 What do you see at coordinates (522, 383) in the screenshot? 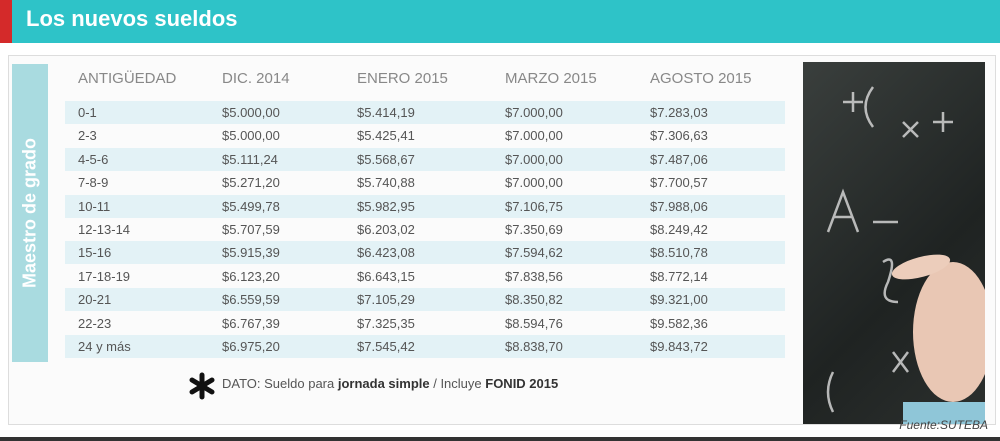
I see `footnote-part: FONID 2015` at bounding box center [522, 383].